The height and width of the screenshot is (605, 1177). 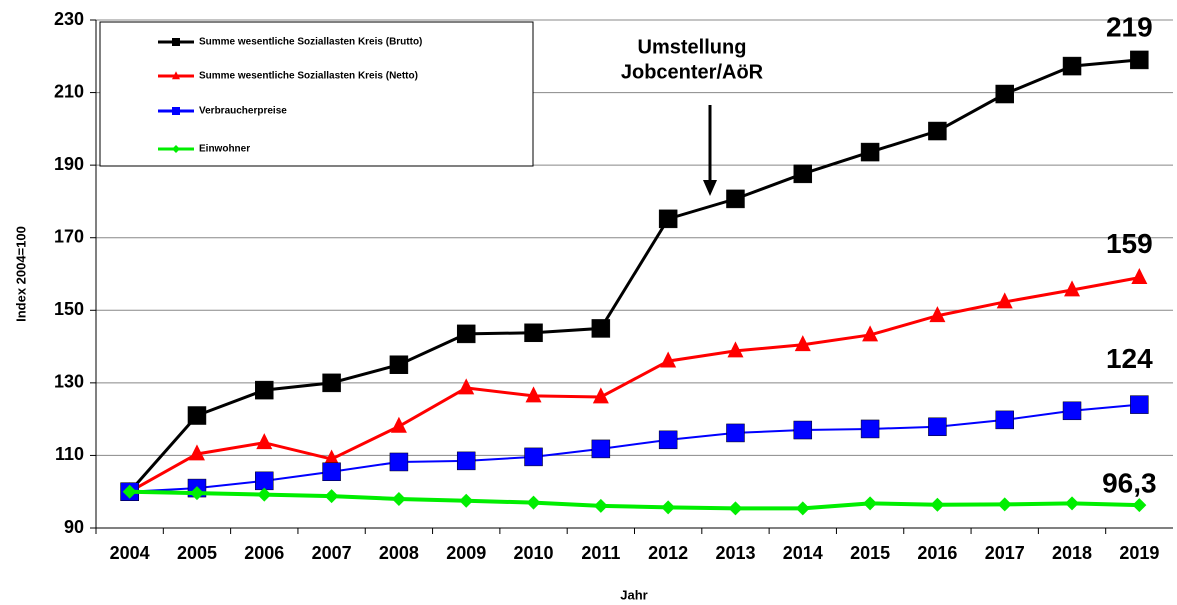 What do you see at coordinates (69, 91) in the screenshot?
I see `y-tick-label: 210` at bounding box center [69, 91].